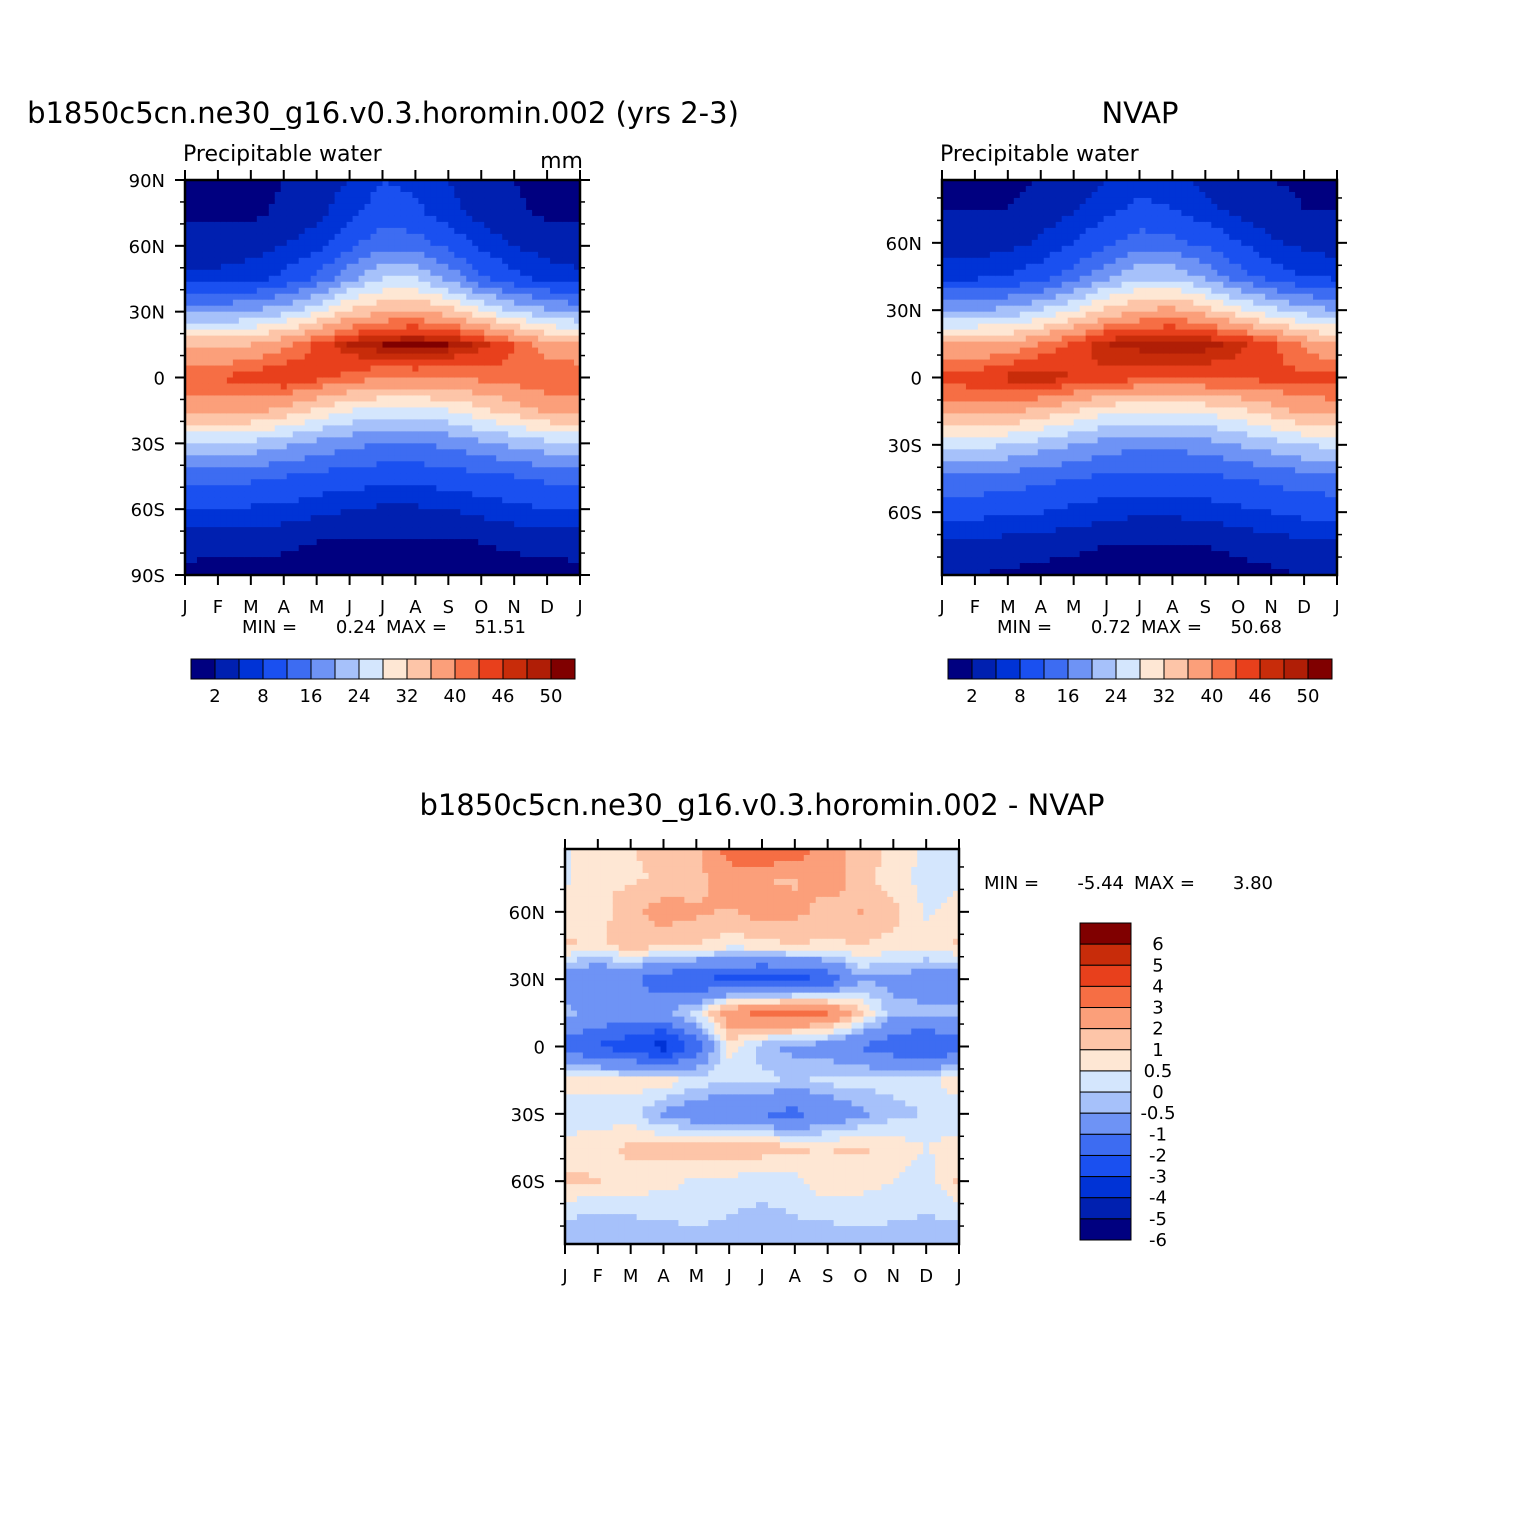  Describe the element at coordinates (275, 669) in the screenshot. I see `colorbar-swatch` at that location.